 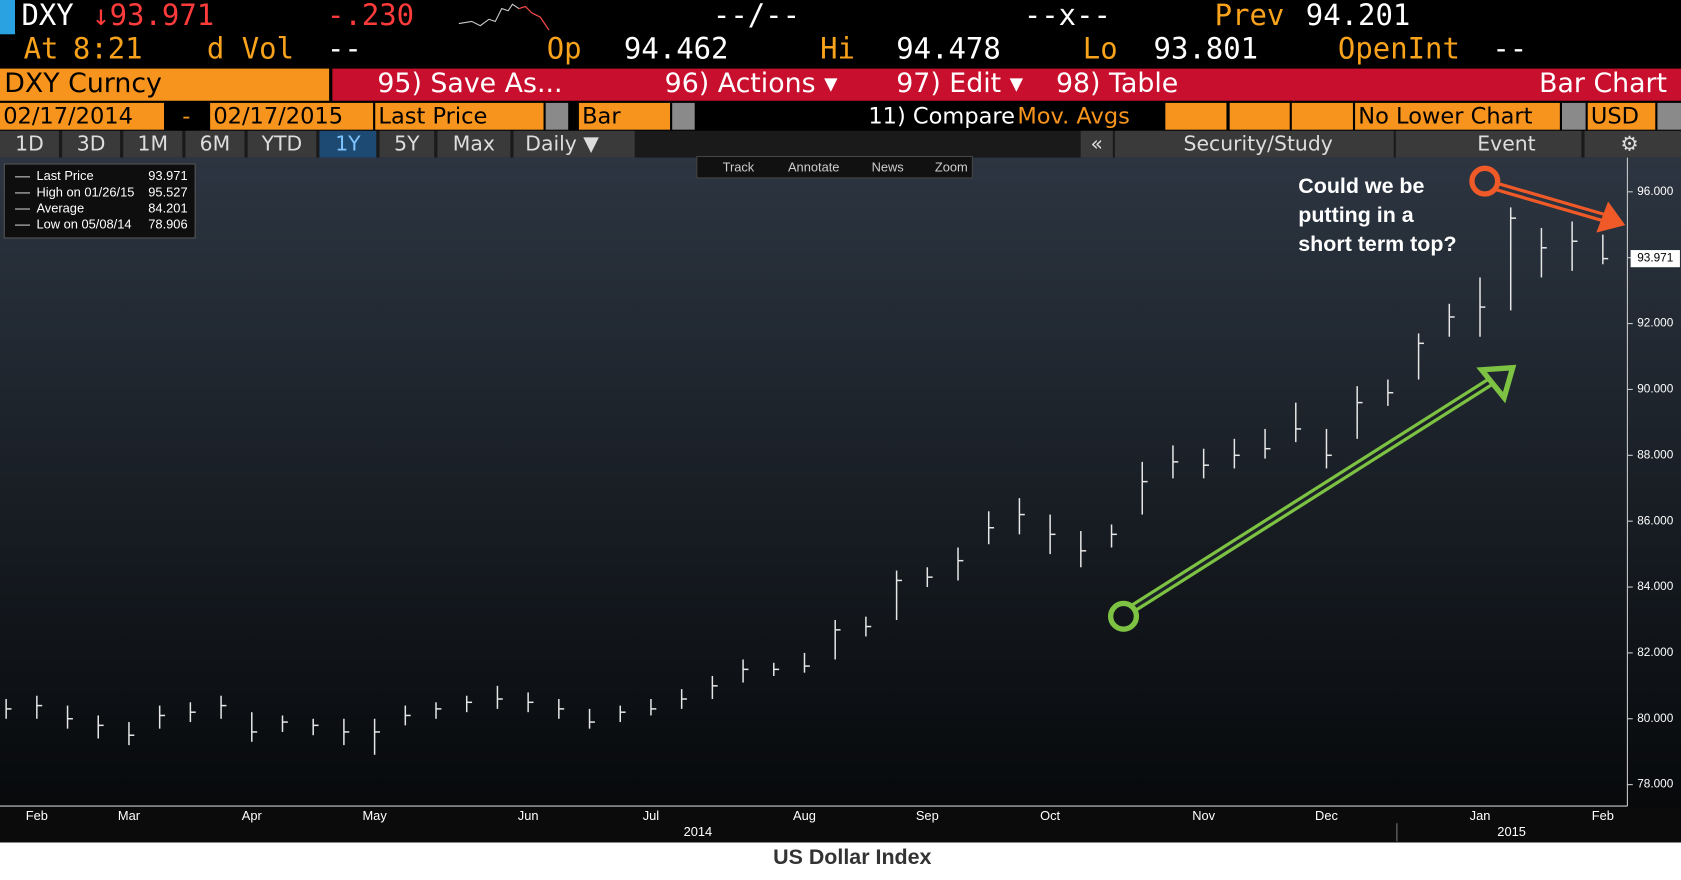 I want to click on y-tick-label: 96.000, so click(x=1655, y=191).